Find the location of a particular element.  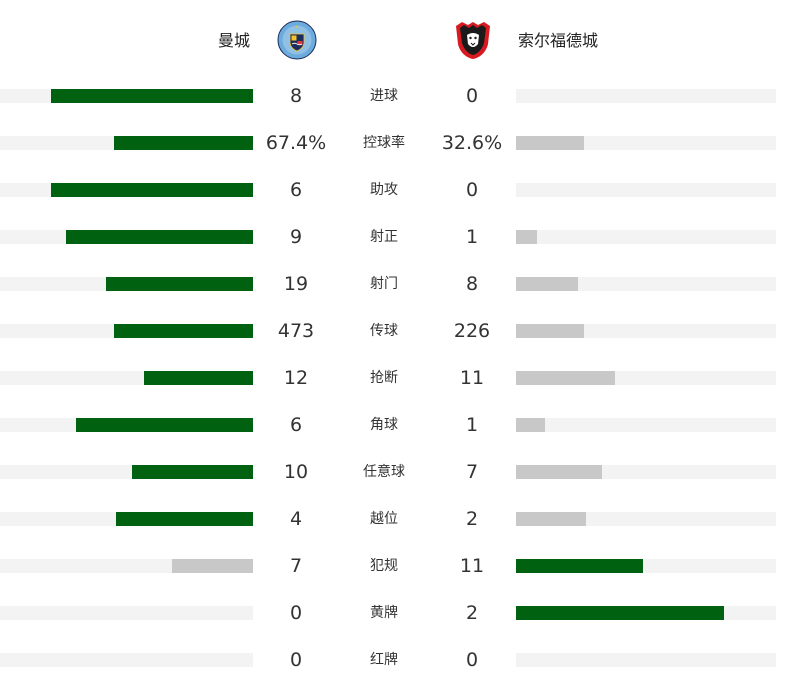

stat-label: 越位 is located at coordinates (384, 519).